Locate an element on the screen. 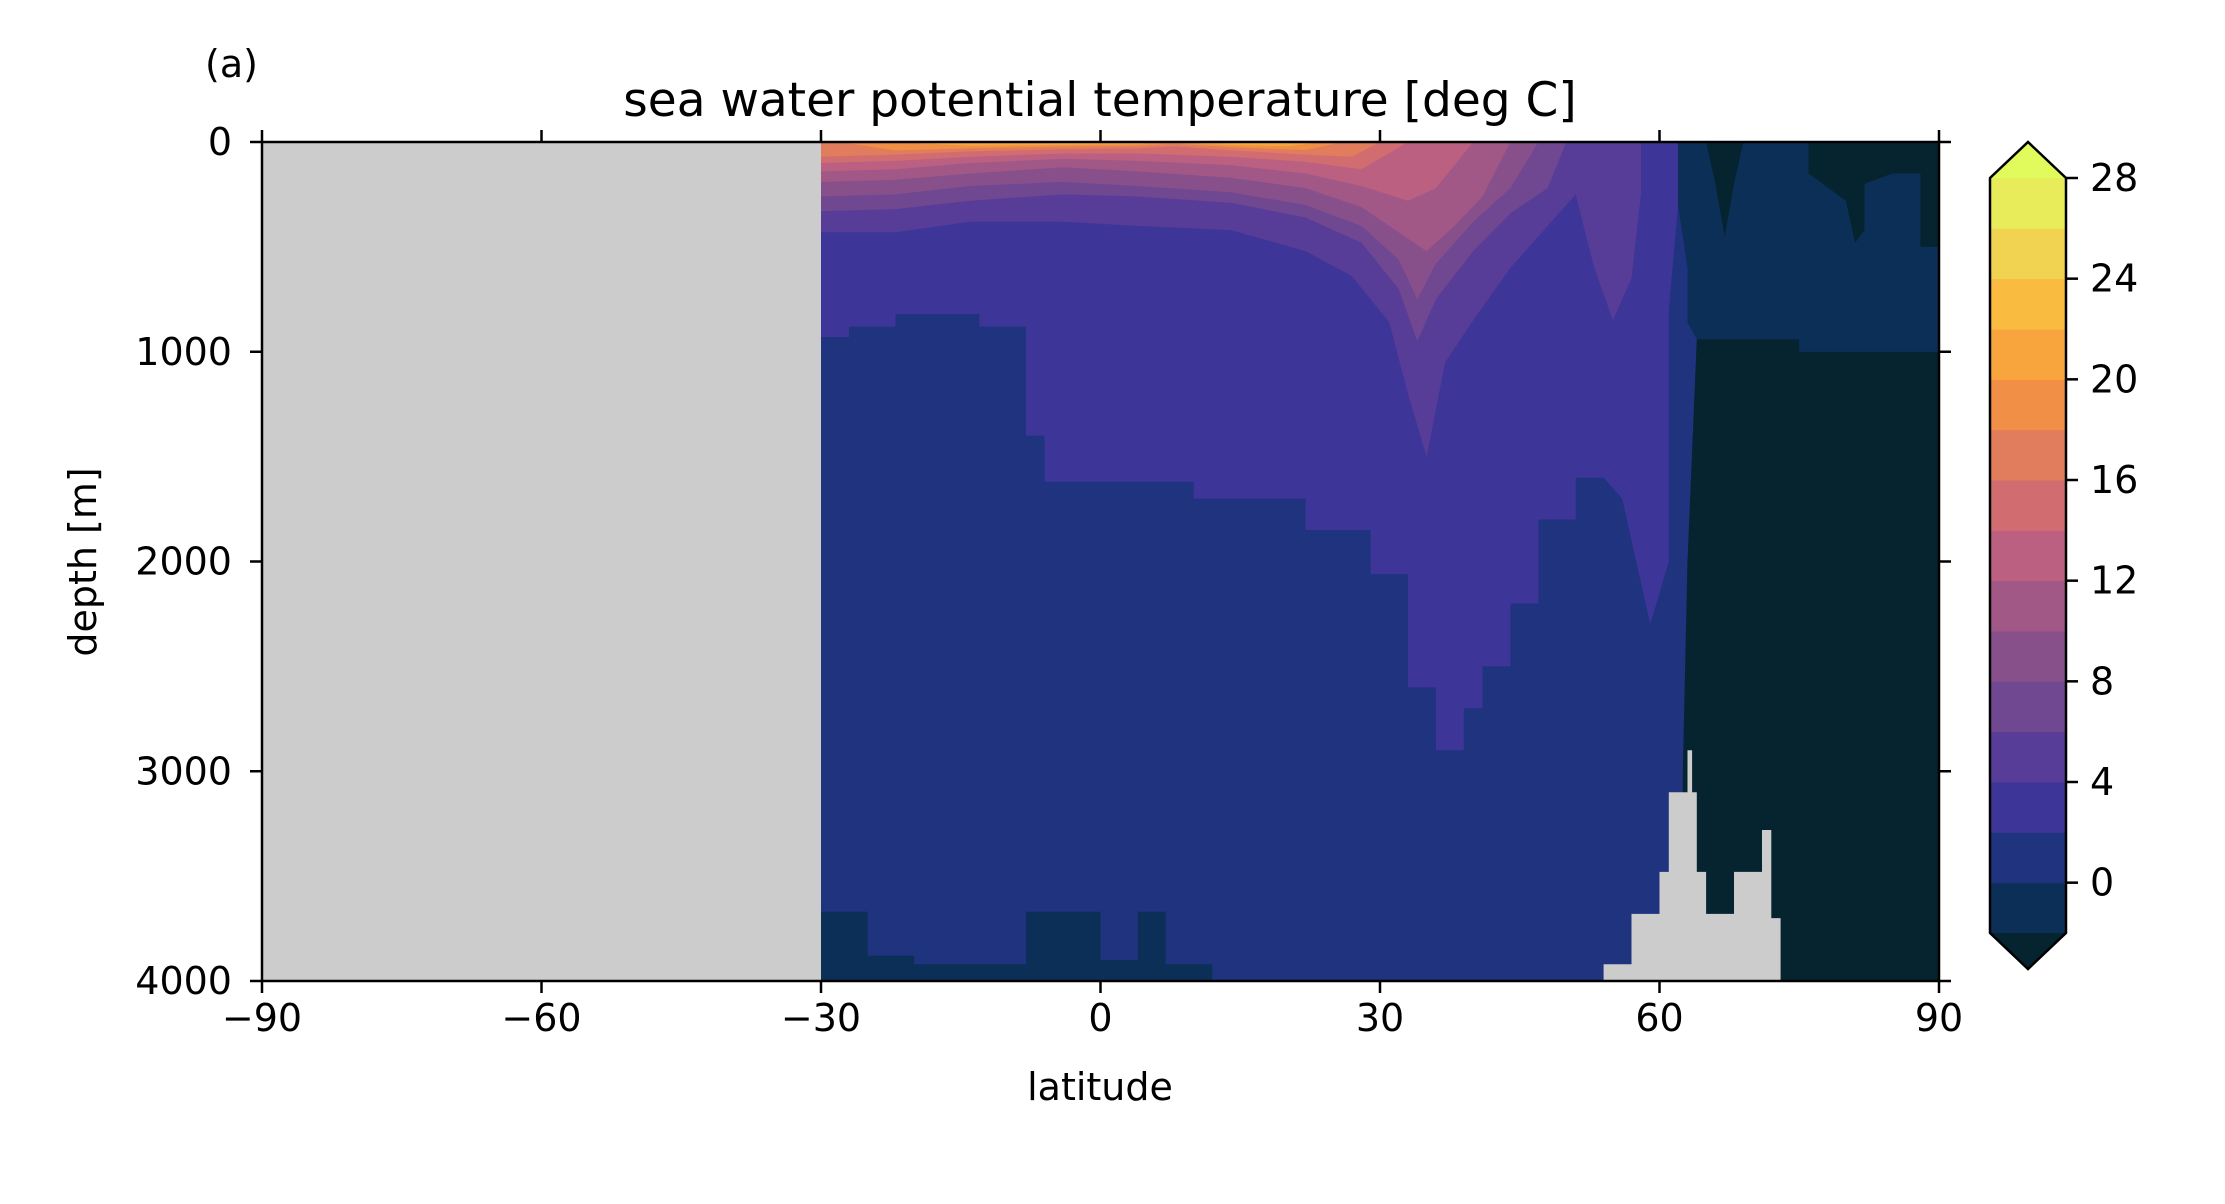 This screenshot has height=1204, width=2225. band-below-minus2-north is located at coordinates (1810, 660).